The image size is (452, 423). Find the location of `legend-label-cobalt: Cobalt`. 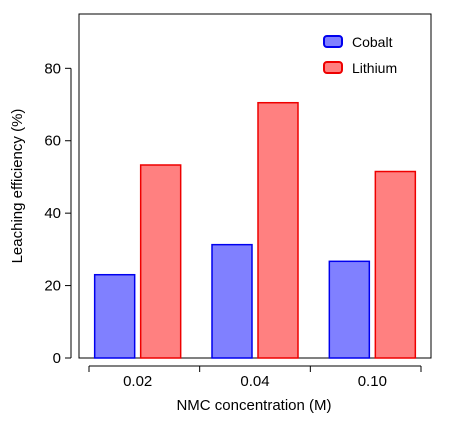

legend-label-cobalt: Cobalt is located at coordinates (372, 42).